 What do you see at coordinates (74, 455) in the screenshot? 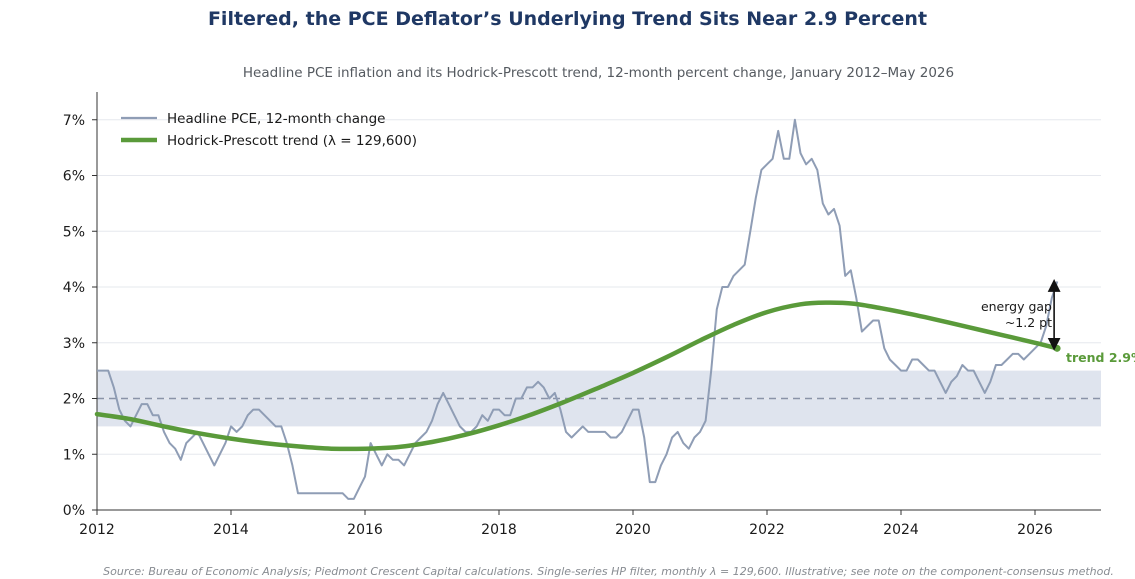
I see `y-tick-label: 1%` at bounding box center [74, 455].